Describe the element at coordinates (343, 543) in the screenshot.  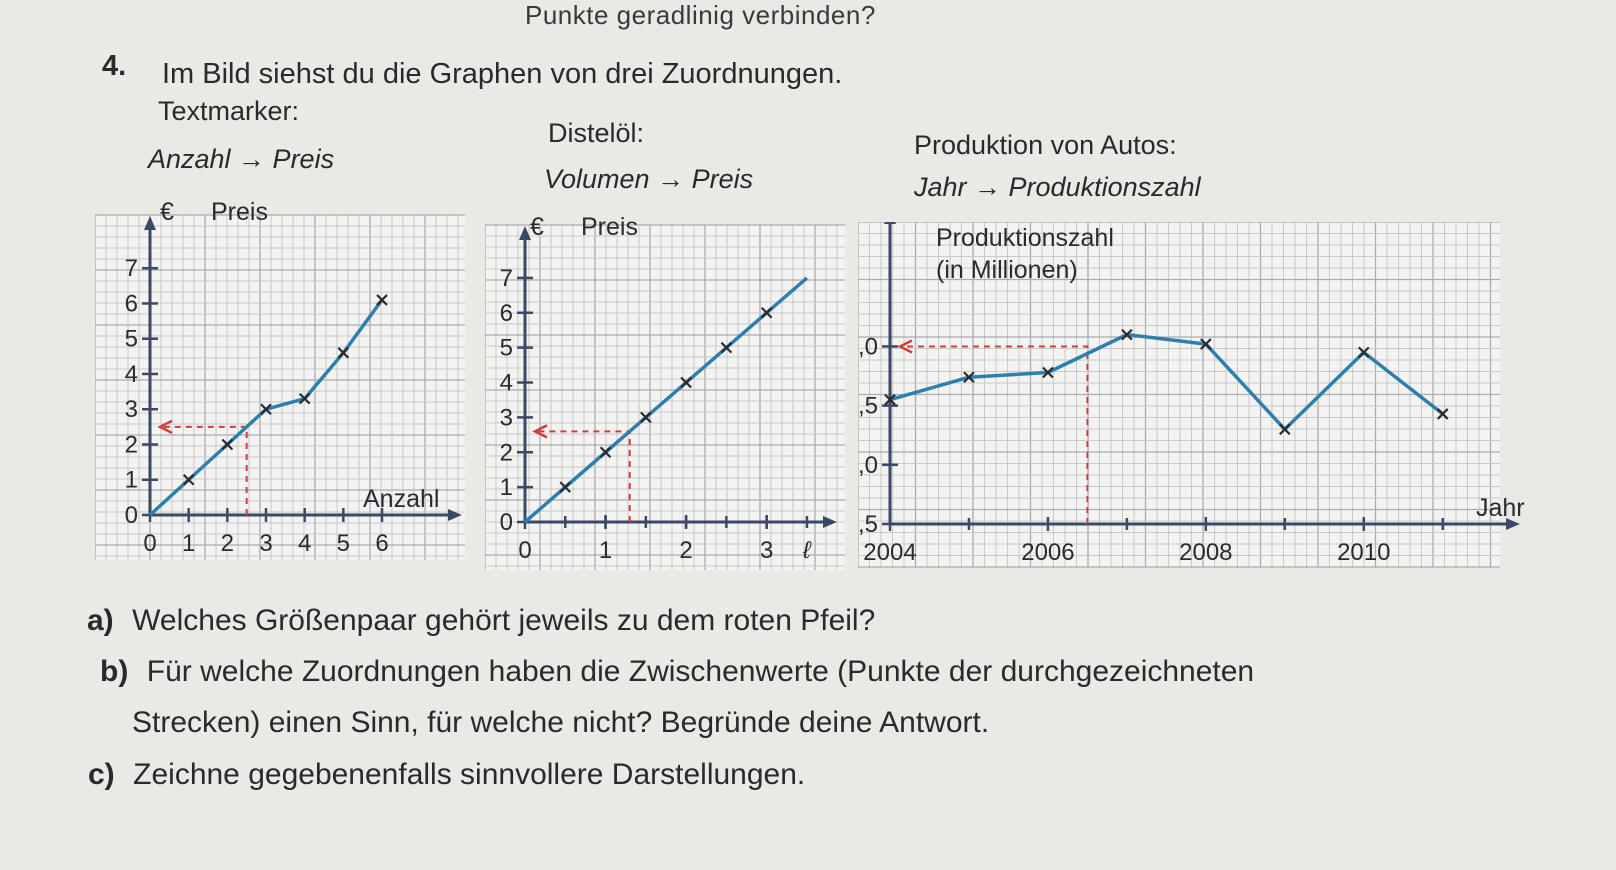
I see `x-tick-label: 5` at that location.